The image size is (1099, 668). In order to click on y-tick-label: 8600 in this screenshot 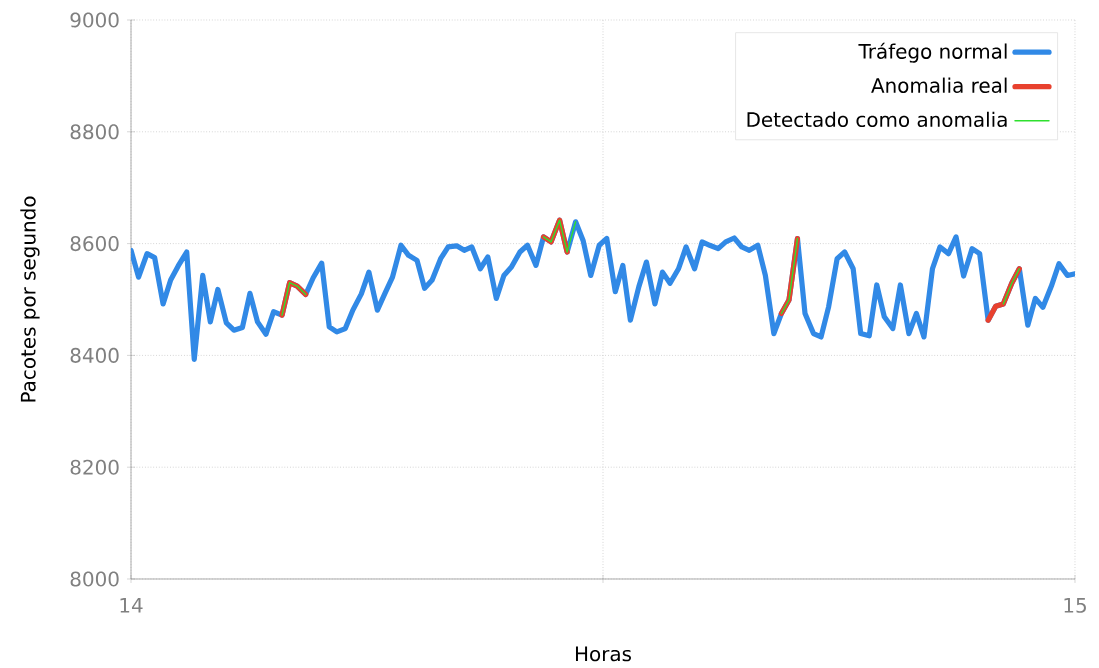, I will do `click(94, 244)`.